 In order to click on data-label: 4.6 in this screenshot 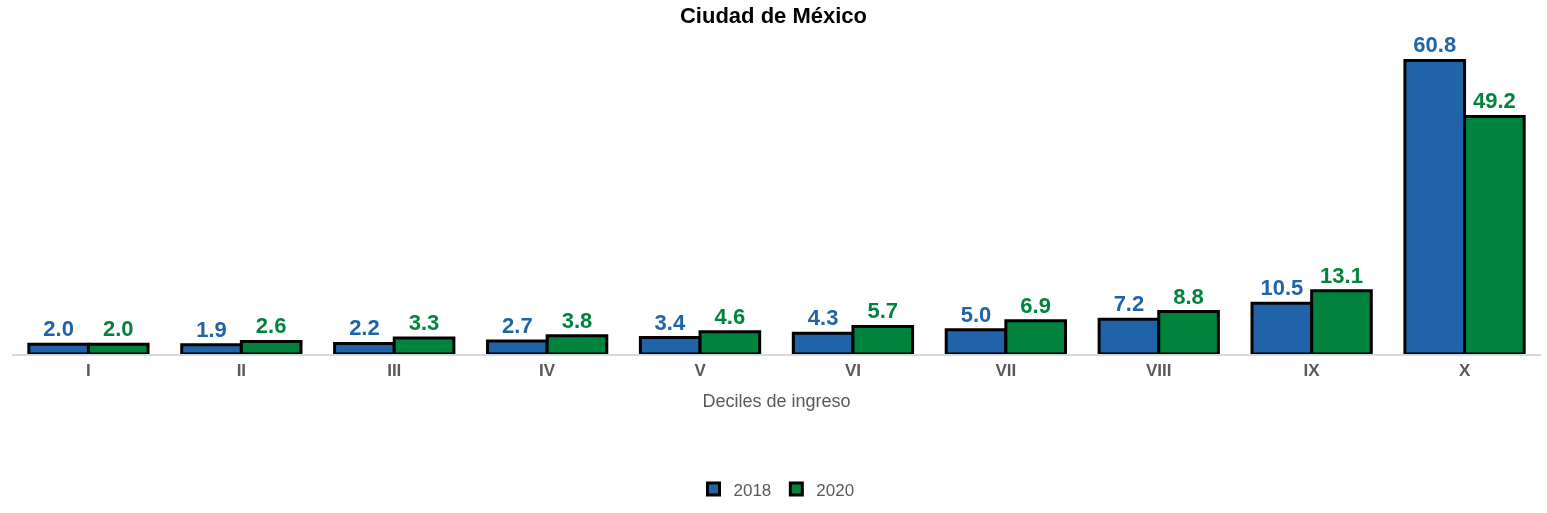, I will do `click(730, 316)`.